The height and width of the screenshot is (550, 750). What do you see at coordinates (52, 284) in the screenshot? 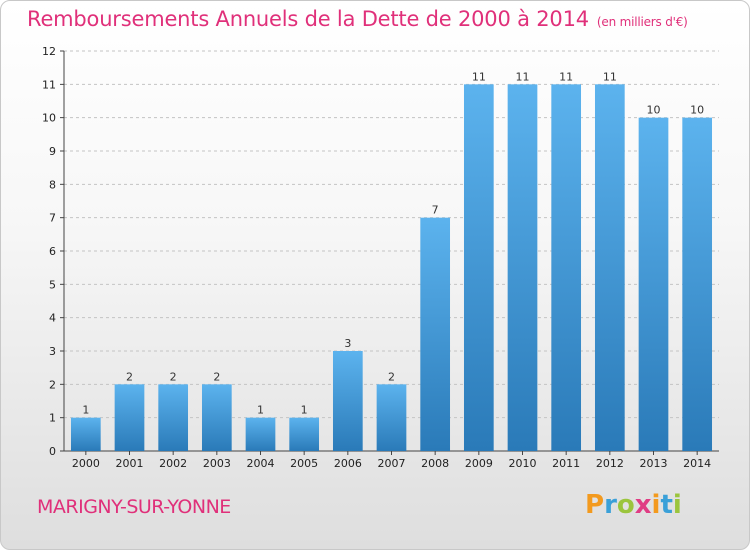
I see `y-tick-label: 5` at bounding box center [52, 284].